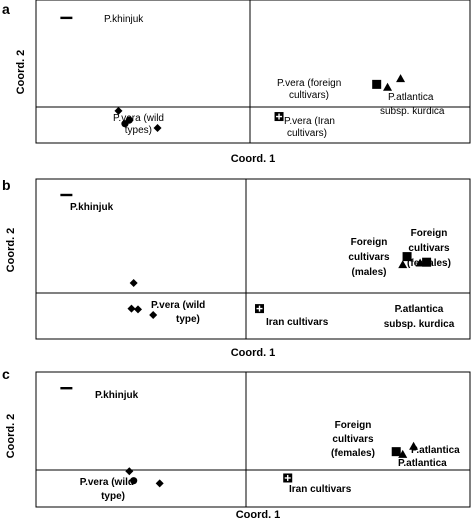  Describe the element at coordinates (6, 374) in the screenshot. I see `panel-letter-c: c` at that location.